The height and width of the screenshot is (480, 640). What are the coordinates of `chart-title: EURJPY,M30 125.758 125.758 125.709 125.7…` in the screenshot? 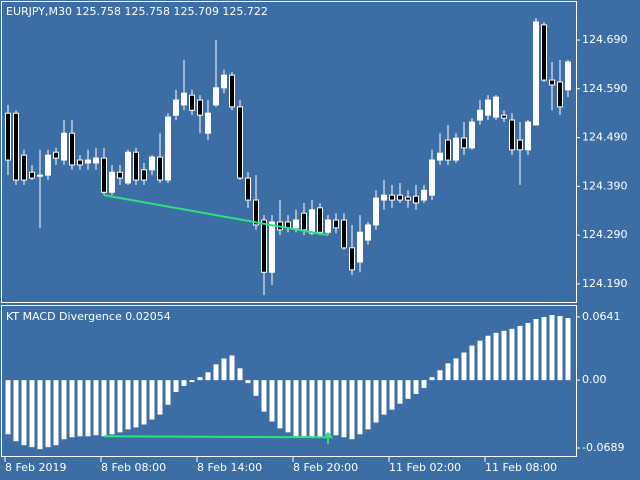 It's located at (137, 11).